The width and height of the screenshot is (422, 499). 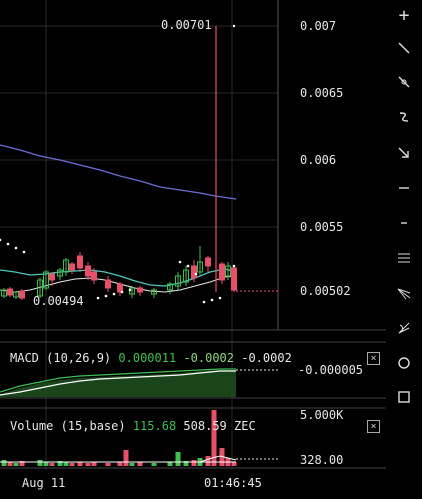 What do you see at coordinates (154, 426) in the screenshot?
I see `volume-value-1: 115.68` at bounding box center [154, 426].